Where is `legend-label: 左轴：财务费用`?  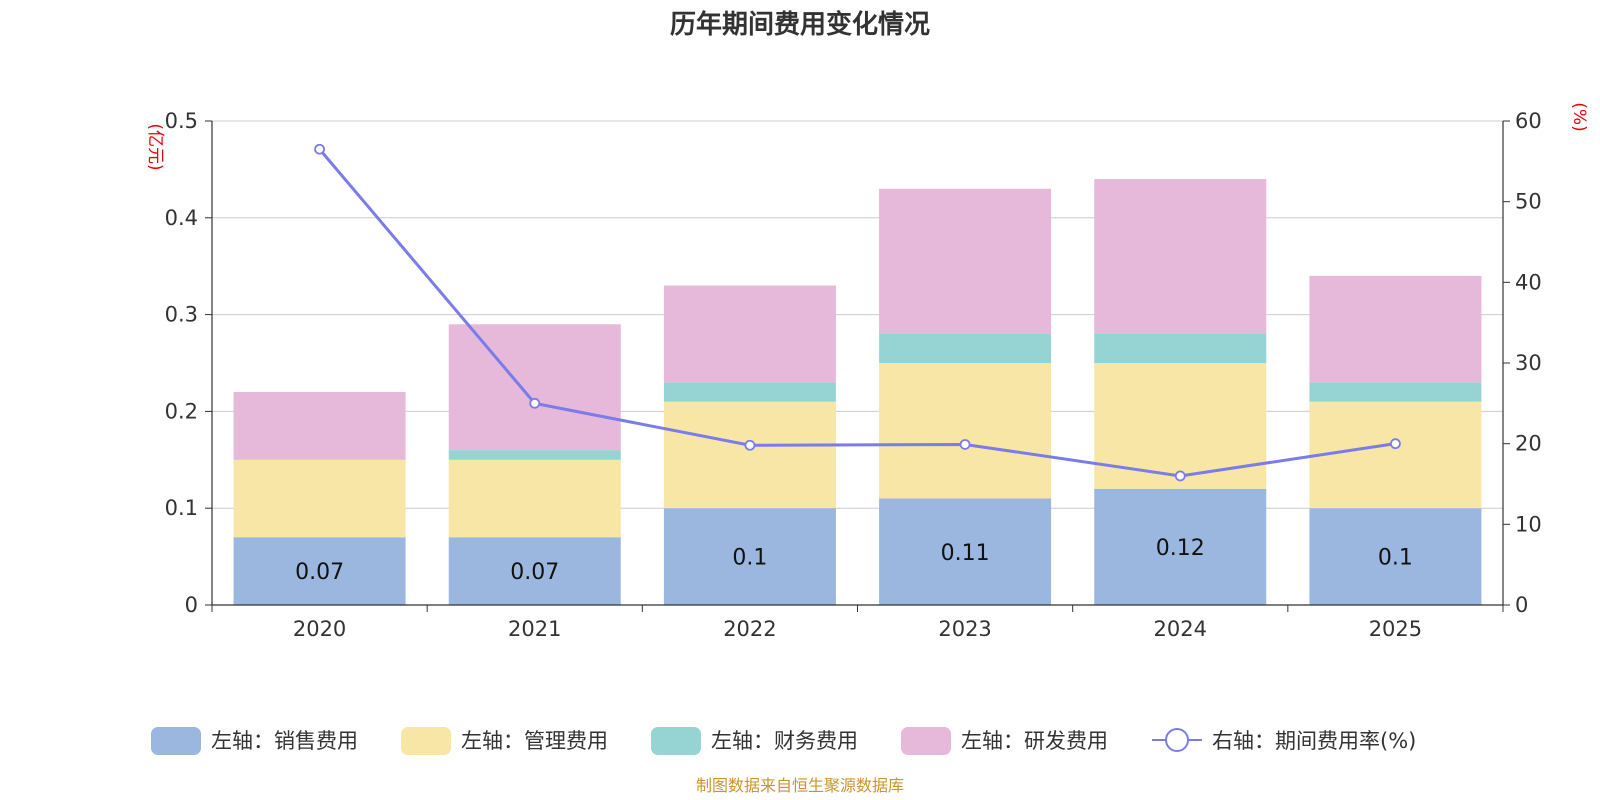
legend-label: 左轴：财务费用 is located at coordinates (784, 741).